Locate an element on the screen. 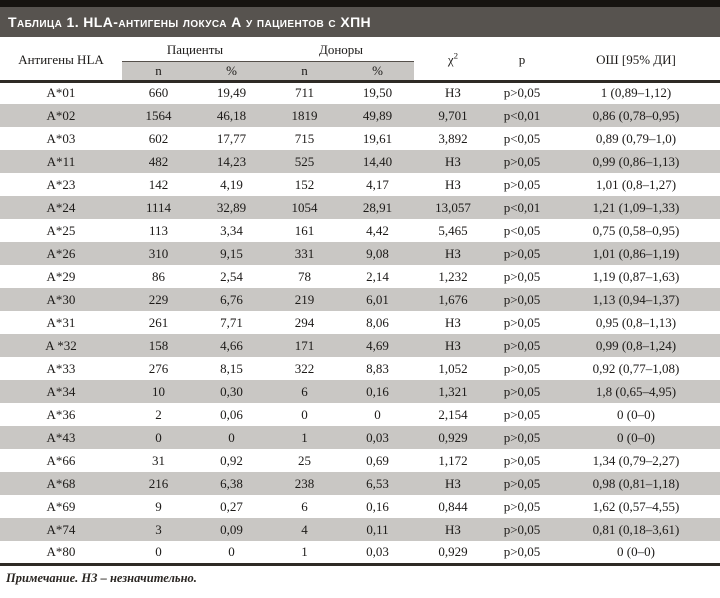 The height and width of the screenshot is (598, 720). cell-donors-percent: 49,89 is located at coordinates (377, 115).